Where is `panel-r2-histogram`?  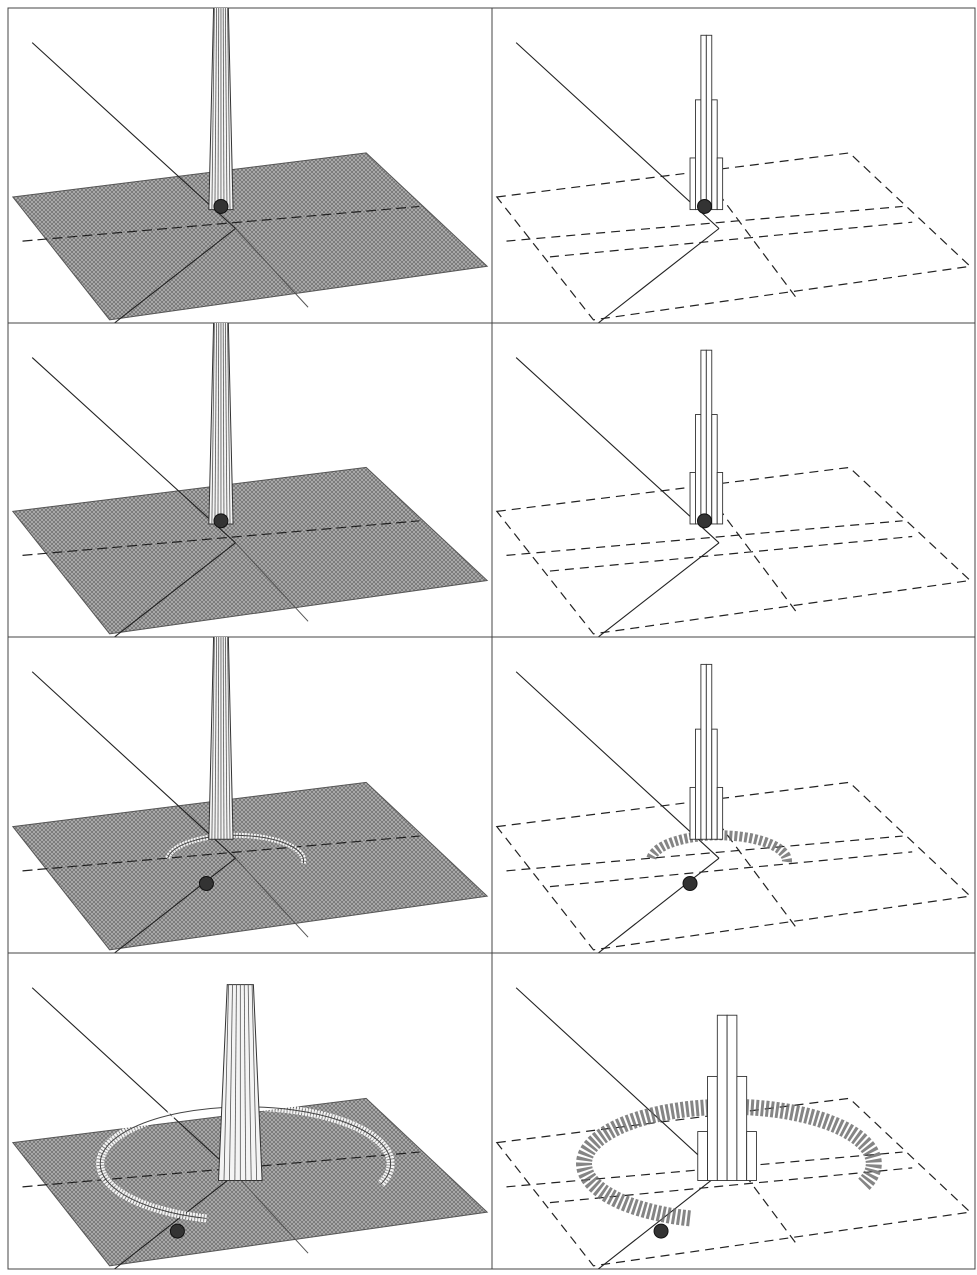
panel-r2-histogram is located at coordinates (733, 480).